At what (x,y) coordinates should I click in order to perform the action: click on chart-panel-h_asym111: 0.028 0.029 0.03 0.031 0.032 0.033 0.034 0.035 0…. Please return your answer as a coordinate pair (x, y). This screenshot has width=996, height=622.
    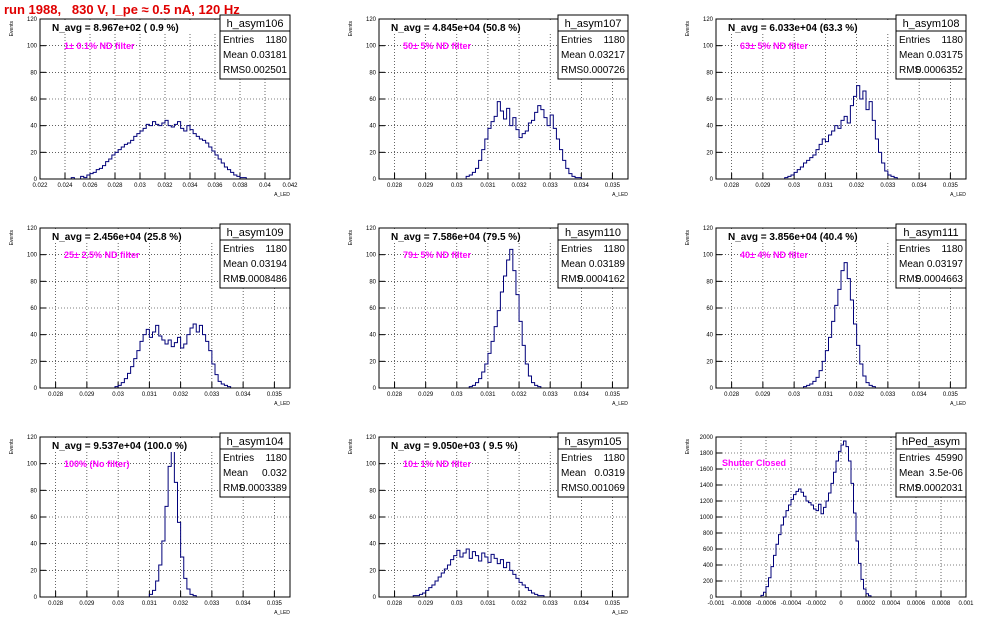
    Looking at the image, I should click on (826, 315).